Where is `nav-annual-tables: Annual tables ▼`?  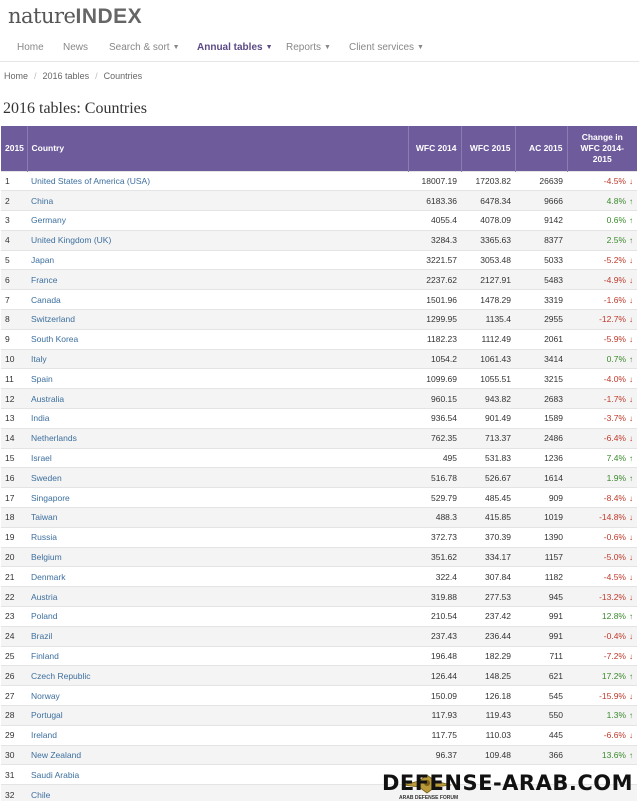 nav-annual-tables: Annual tables ▼ is located at coordinates (235, 47).